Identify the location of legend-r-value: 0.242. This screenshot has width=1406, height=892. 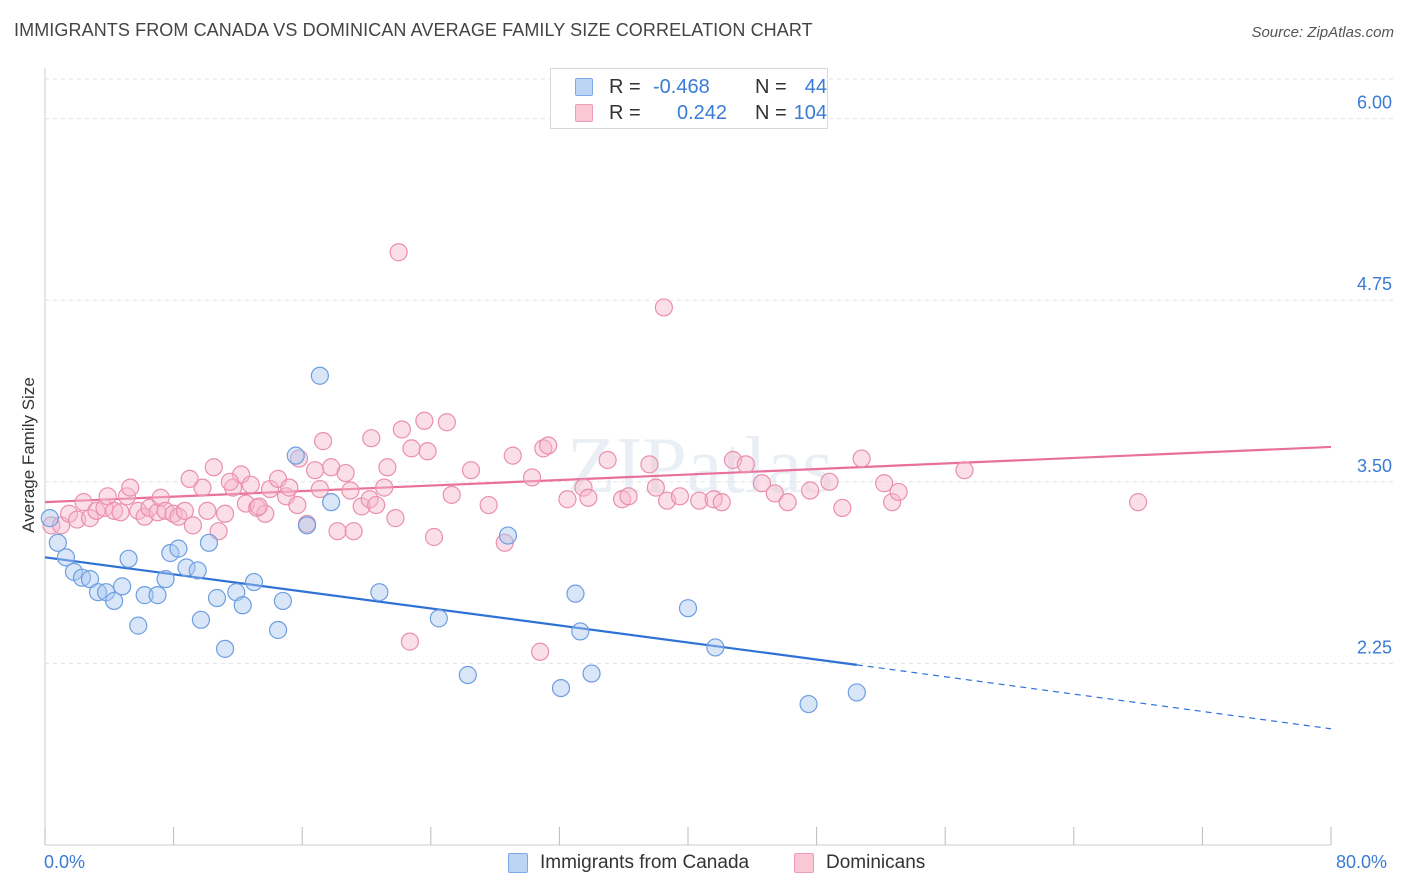
(702, 113).